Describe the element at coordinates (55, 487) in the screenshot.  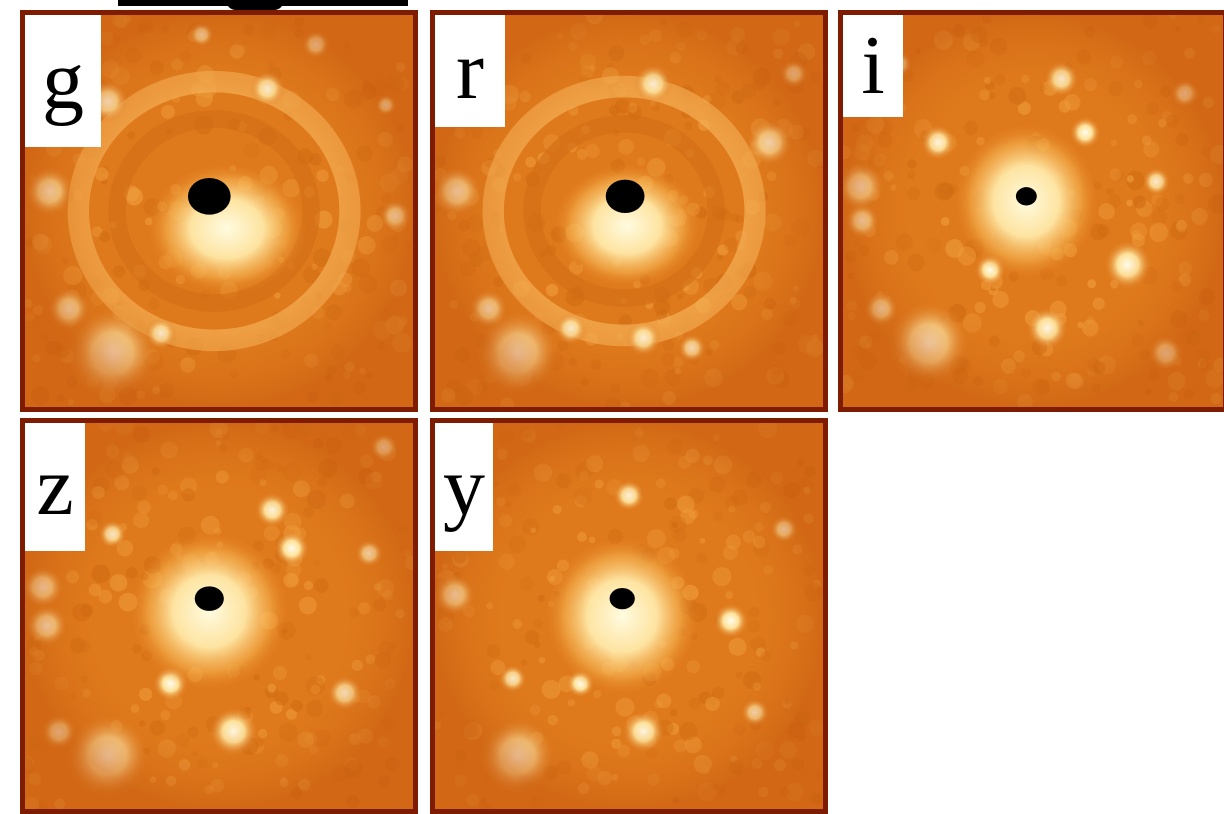
I see `band-label-z: z` at that location.